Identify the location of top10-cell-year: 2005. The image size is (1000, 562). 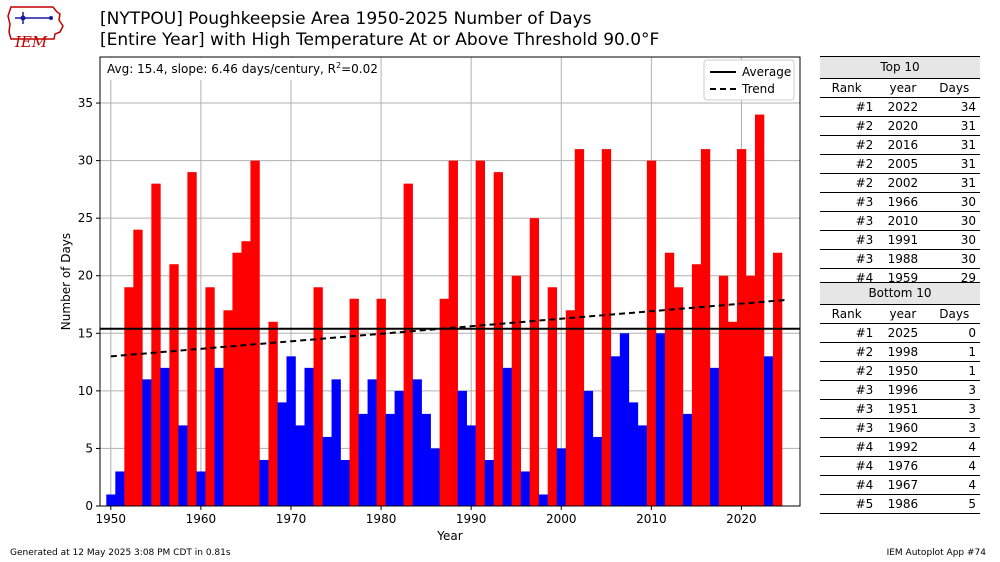
(903, 164).